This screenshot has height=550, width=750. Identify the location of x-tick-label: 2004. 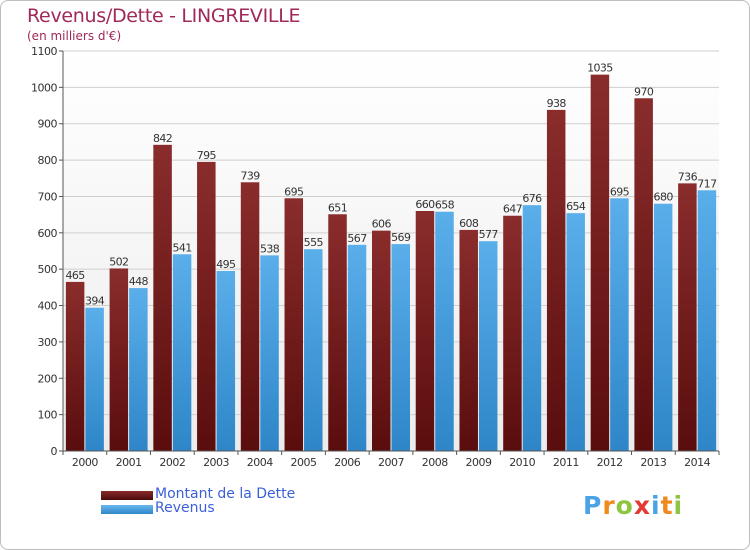
(260, 462).